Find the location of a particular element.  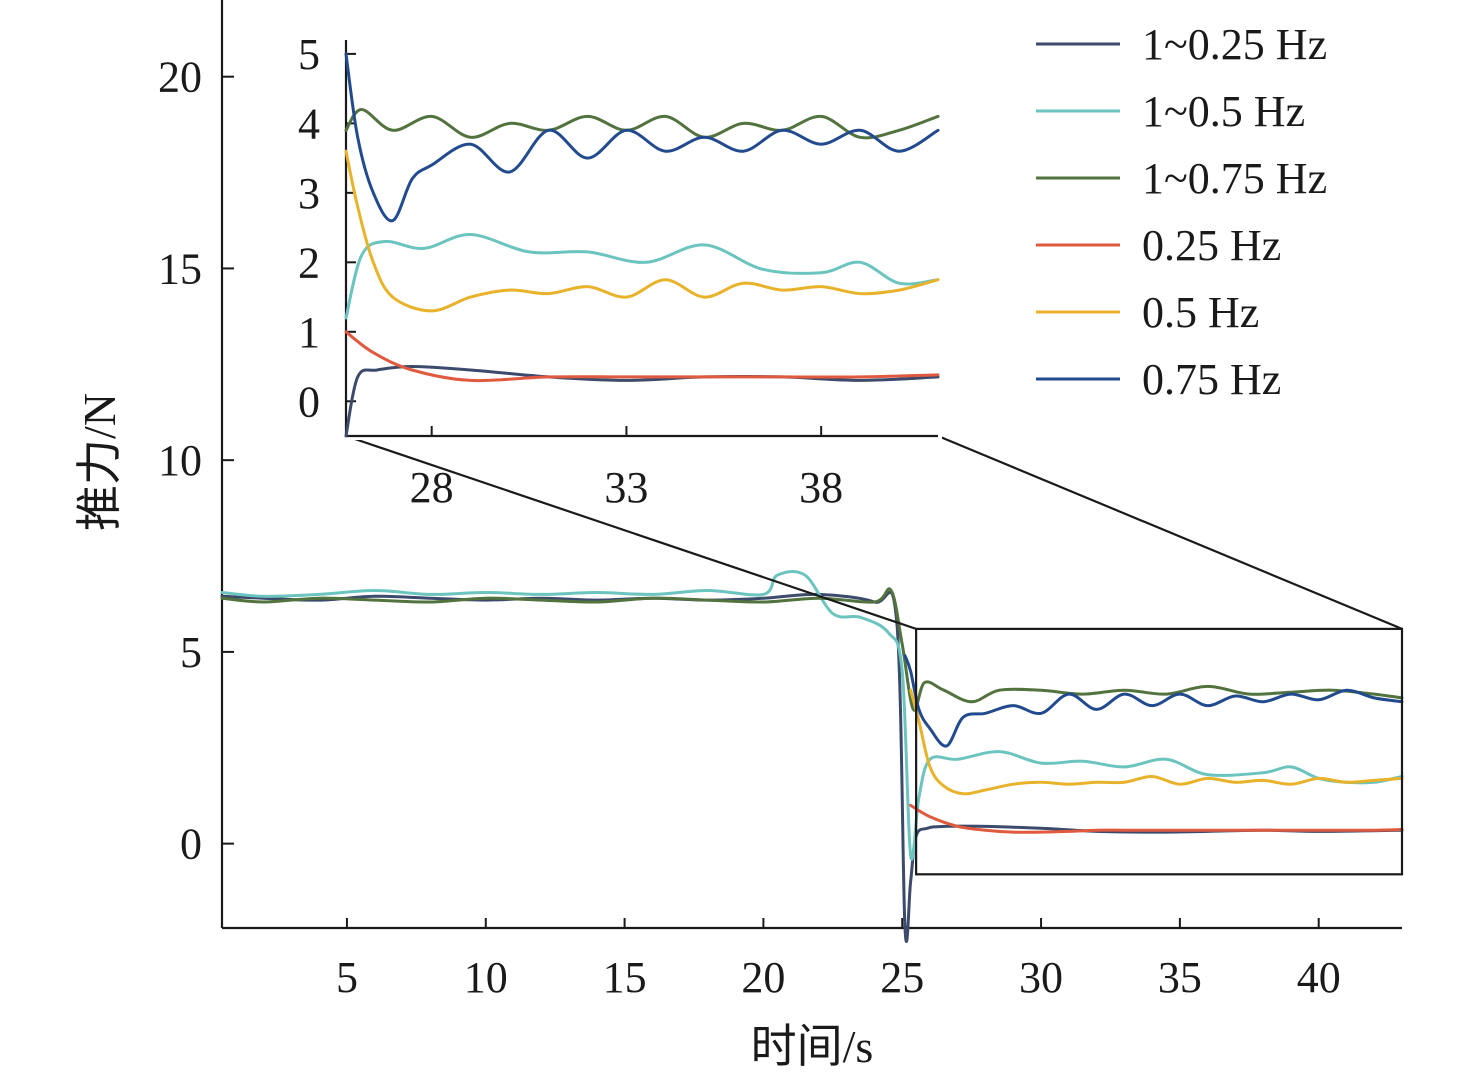

zoom-connector-right is located at coordinates (1170, 532).